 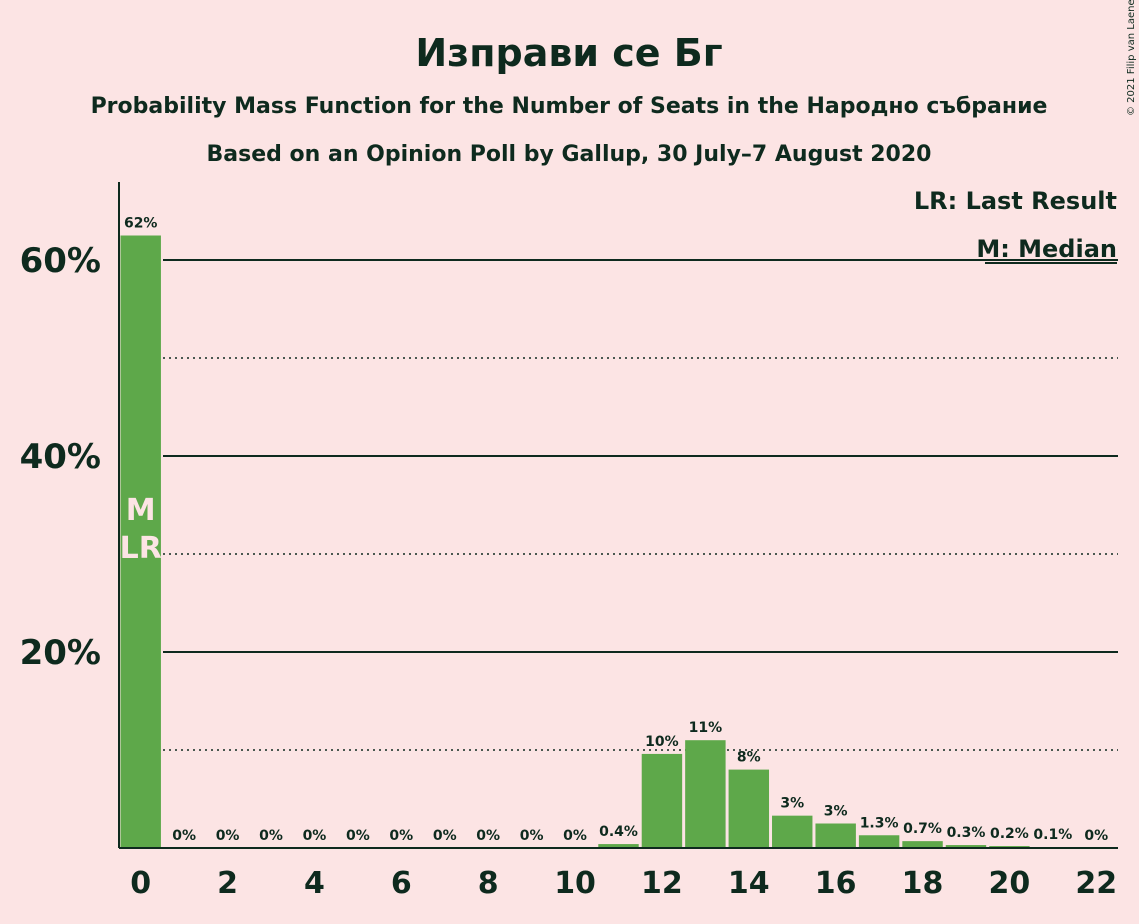 What do you see at coordinates (1010, 883) in the screenshot?
I see `x-tick-label: 20` at bounding box center [1010, 883].